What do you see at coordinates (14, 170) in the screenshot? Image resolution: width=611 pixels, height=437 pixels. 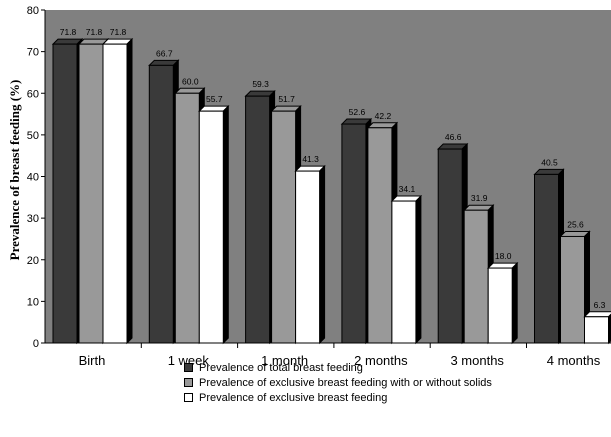 I see `y-axis-label: Prevalence of breast feeding (%)` at bounding box center [14, 170].